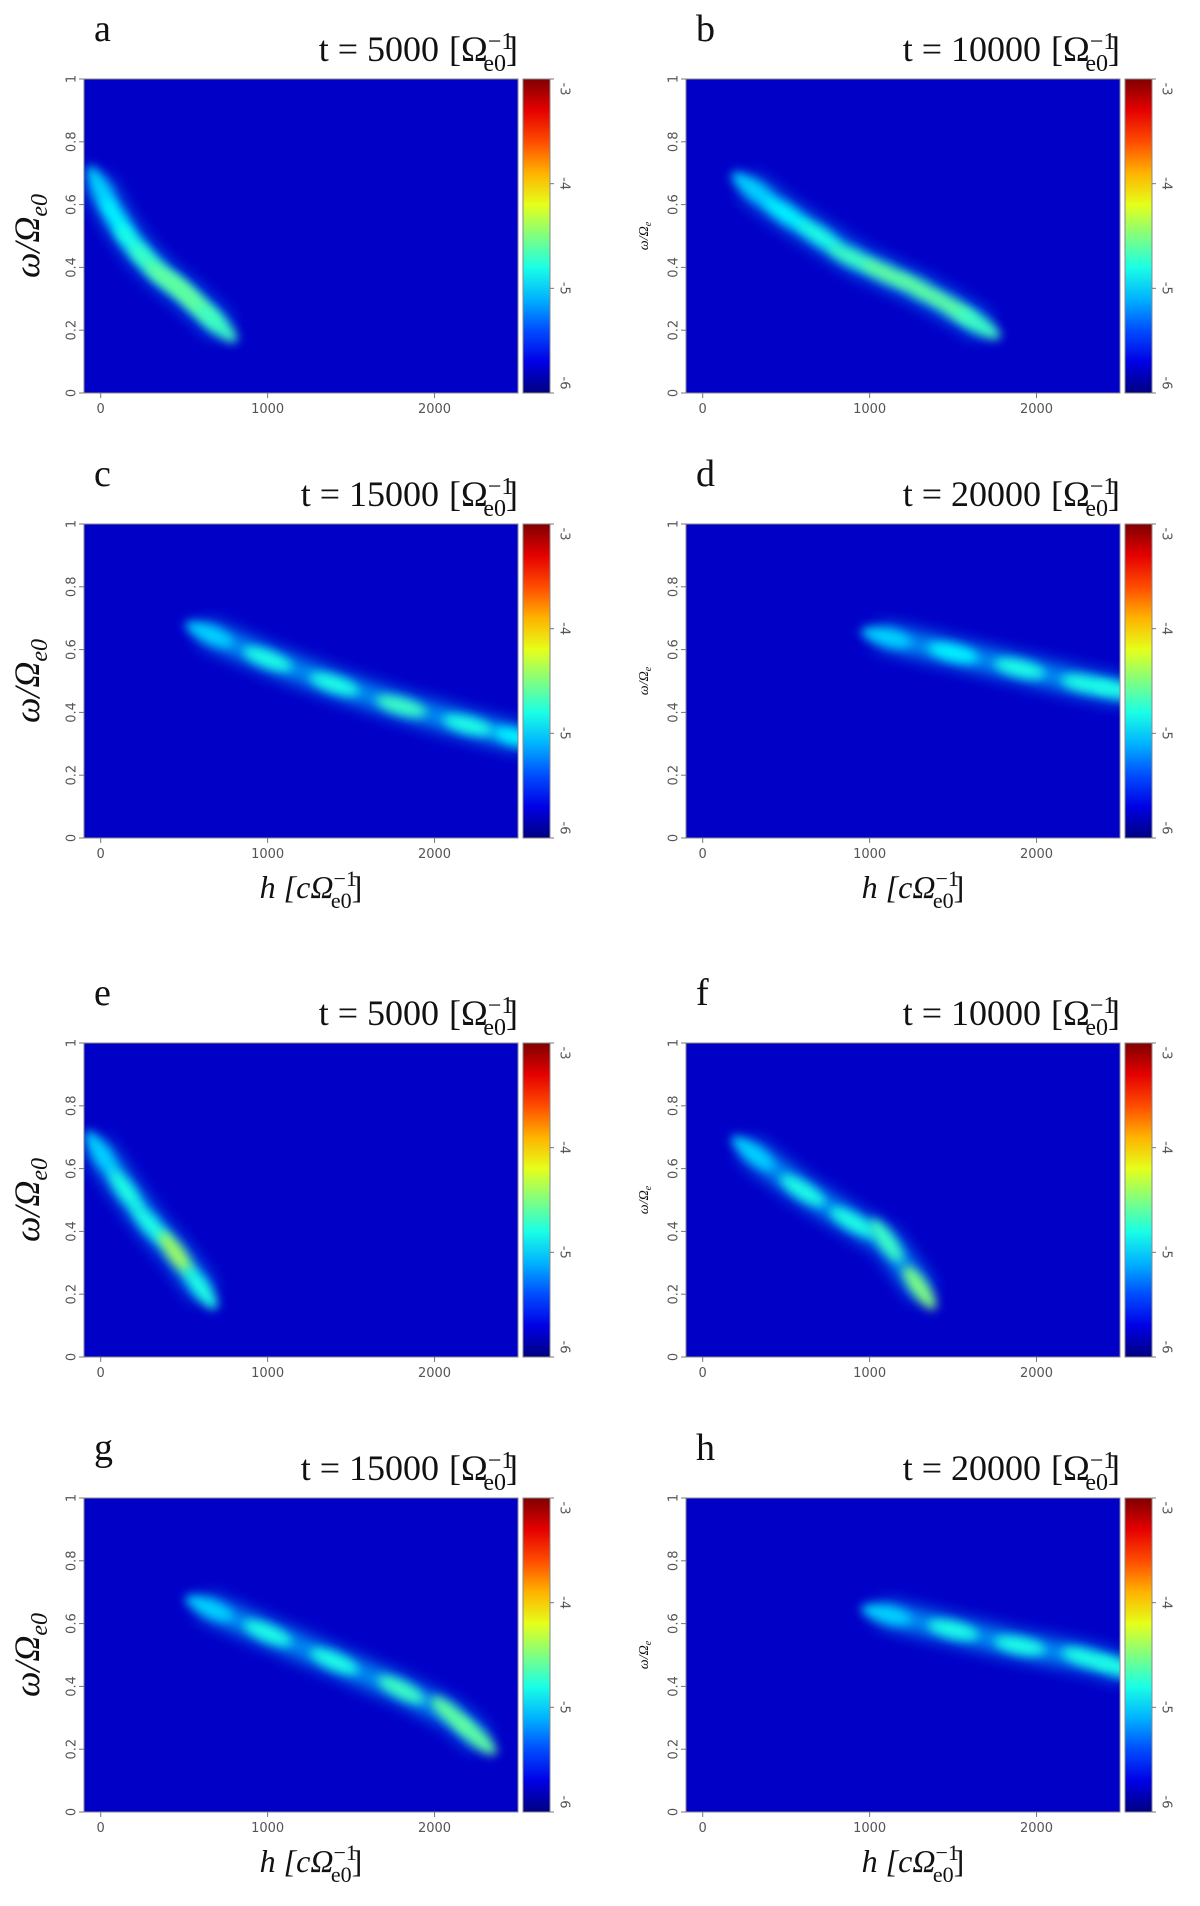 The height and width of the screenshot is (1906, 1200). I want to click on panel-title: t = 10000 [Ω−1 e0], so click(1011, 1017).